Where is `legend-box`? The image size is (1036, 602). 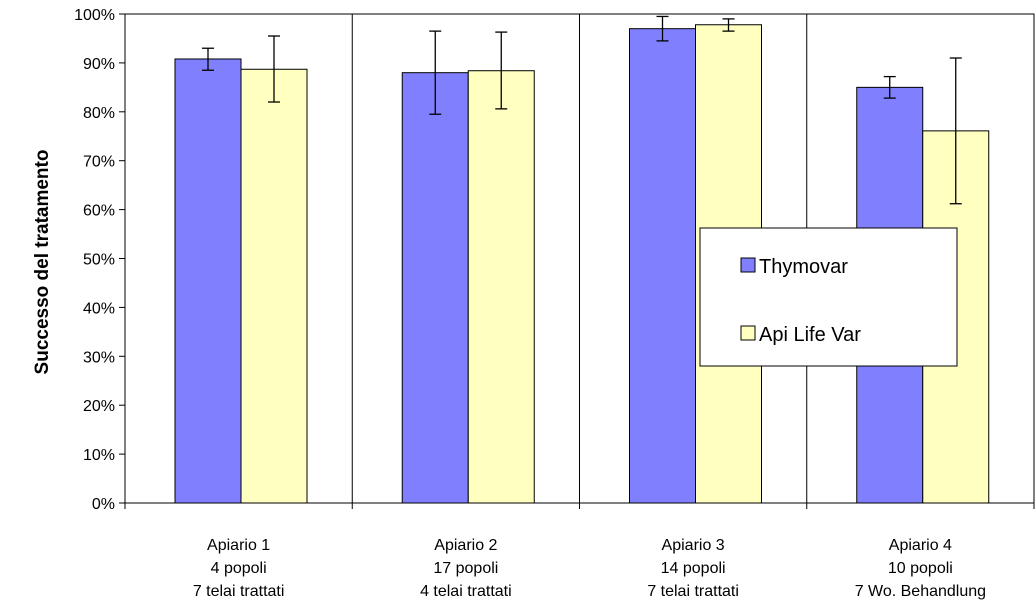 legend-box is located at coordinates (828, 297).